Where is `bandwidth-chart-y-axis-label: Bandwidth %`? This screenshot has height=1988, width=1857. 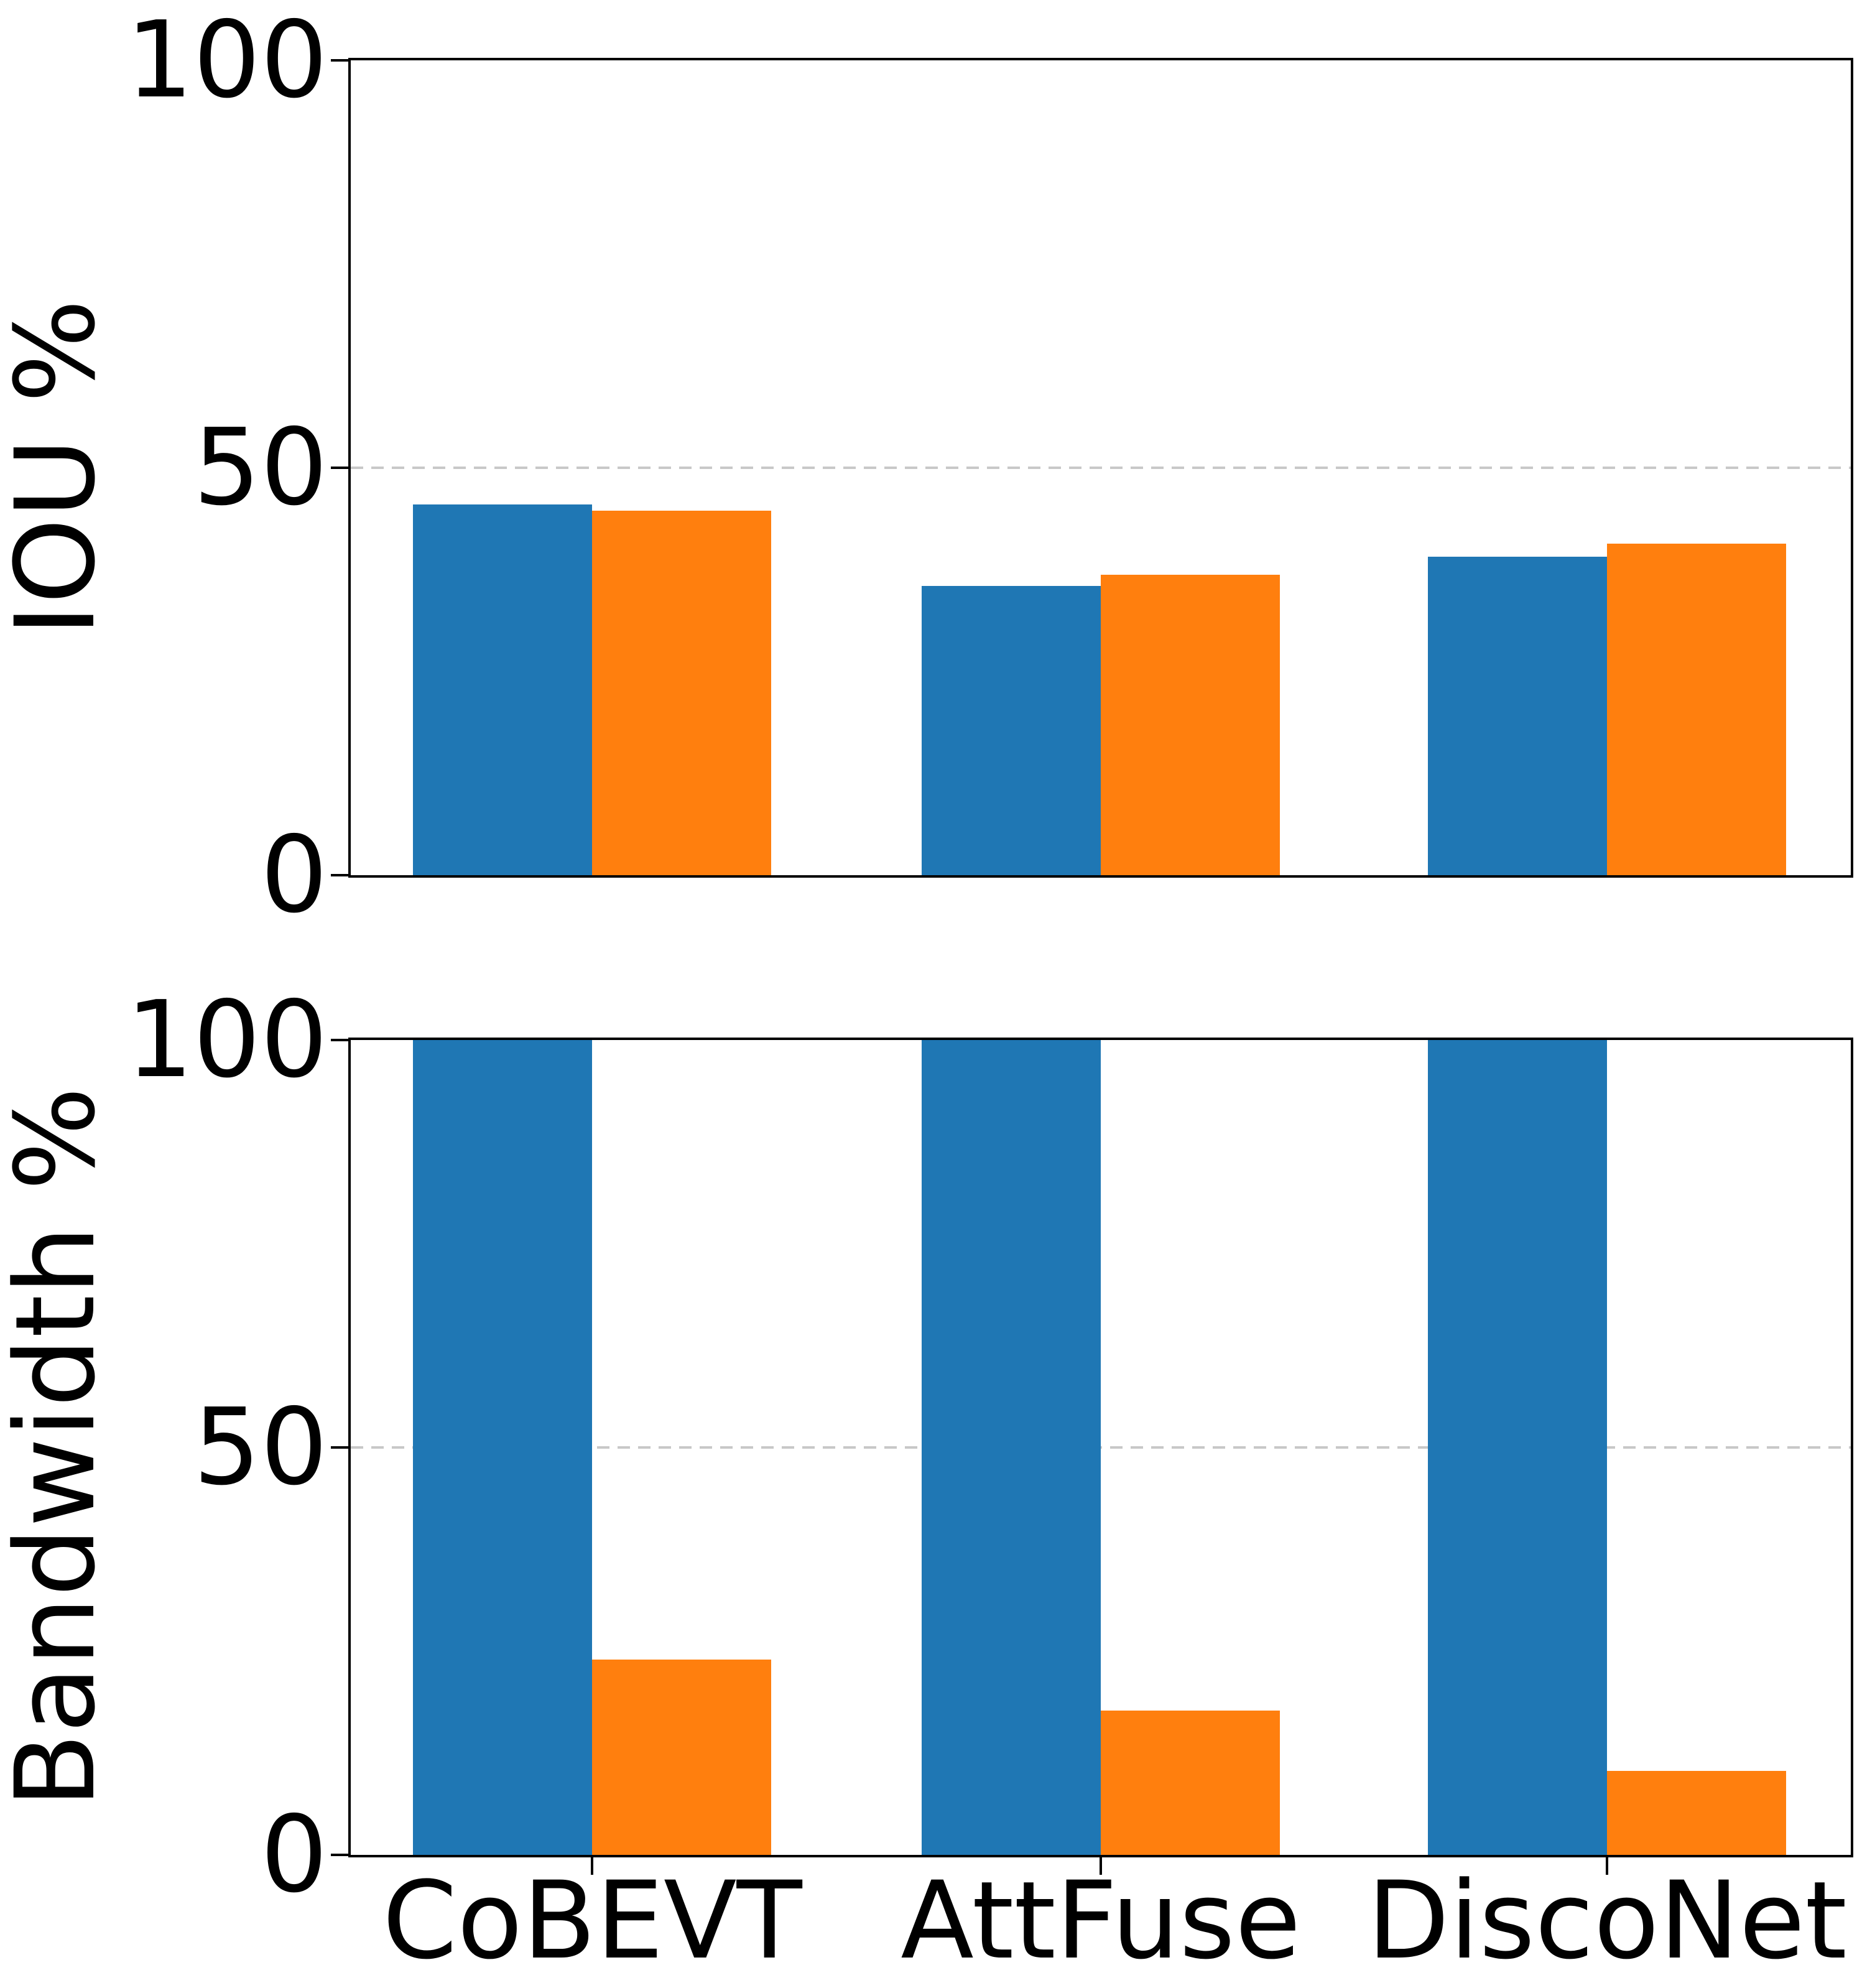
bandwidth-chart-y-axis-label: Bandwidth % is located at coordinates (59, 1447).